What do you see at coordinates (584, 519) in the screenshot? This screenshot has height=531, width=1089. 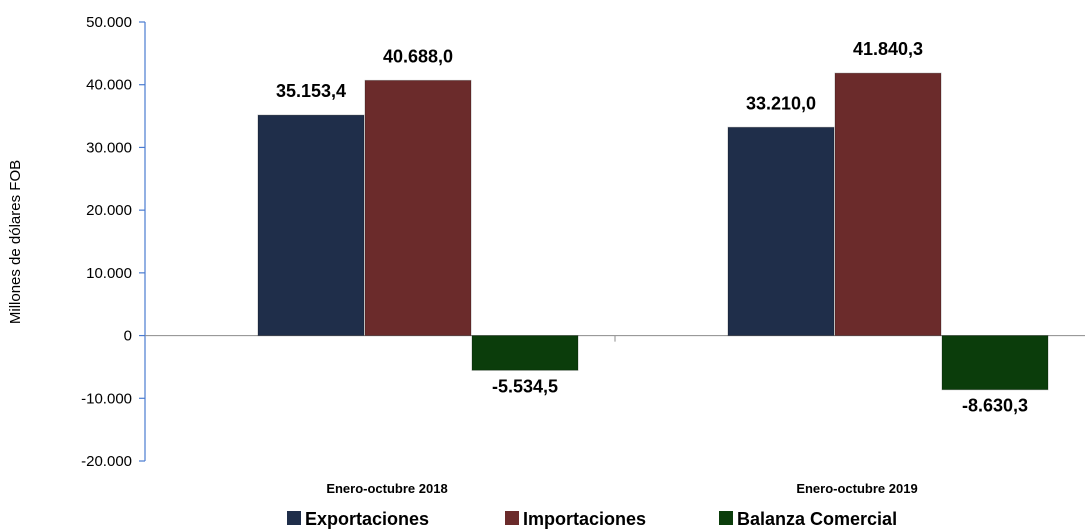 I see `legend-label: Importaciones` at bounding box center [584, 519].